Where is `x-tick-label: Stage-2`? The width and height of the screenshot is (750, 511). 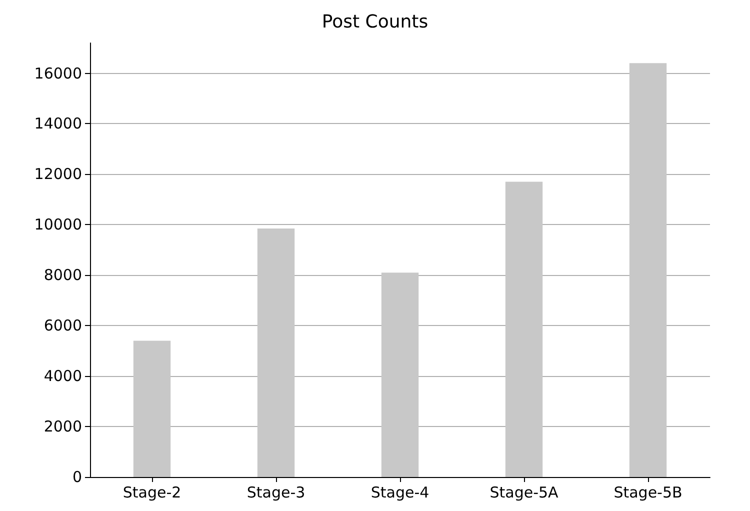 x-tick-label: Stage-2 is located at coordinates (152, 493).